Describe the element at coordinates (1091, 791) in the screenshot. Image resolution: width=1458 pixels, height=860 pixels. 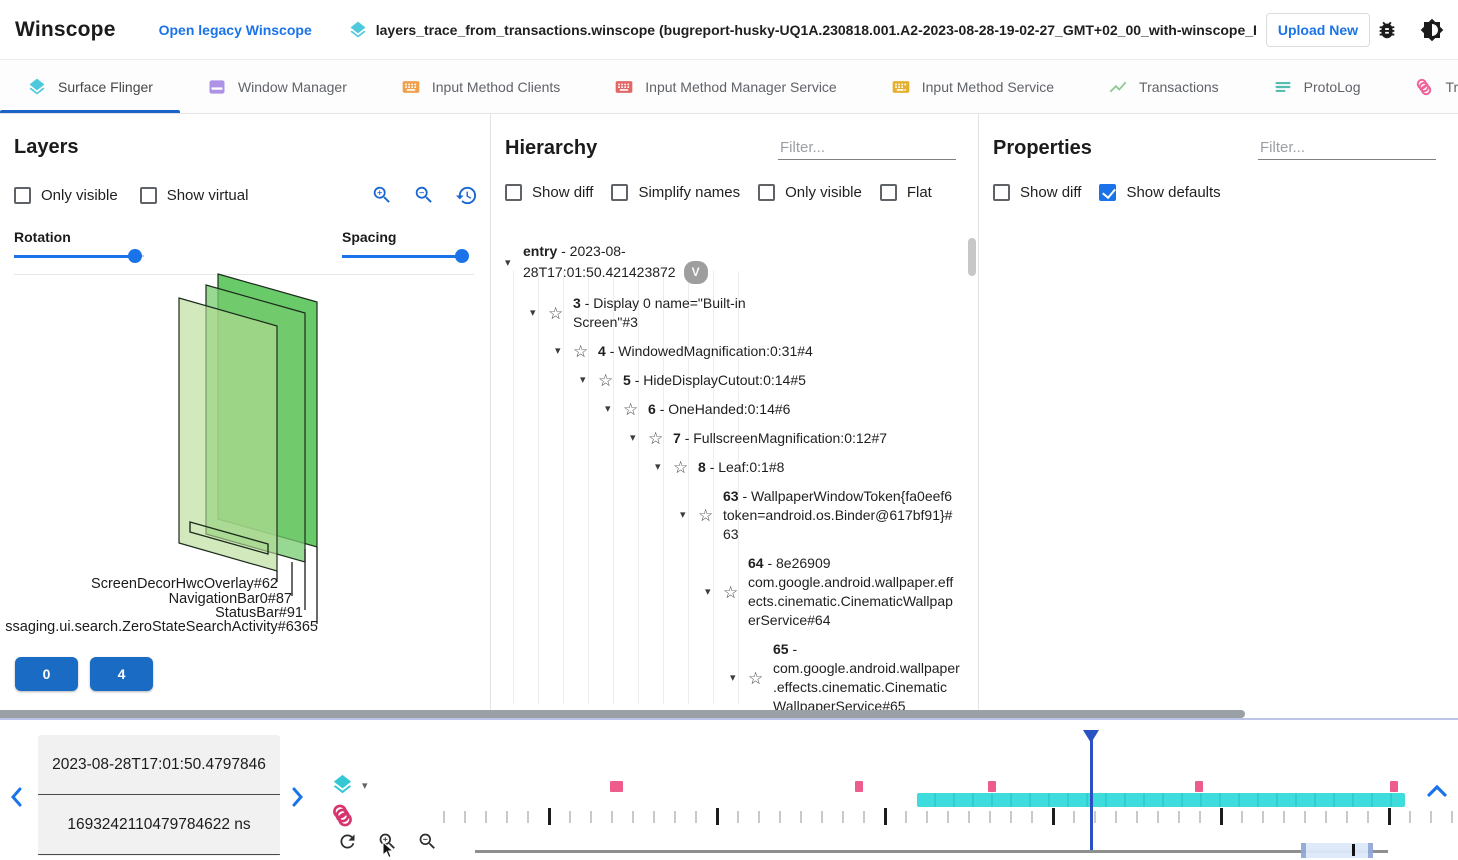
I see `timeline-cursor-line` at that location.